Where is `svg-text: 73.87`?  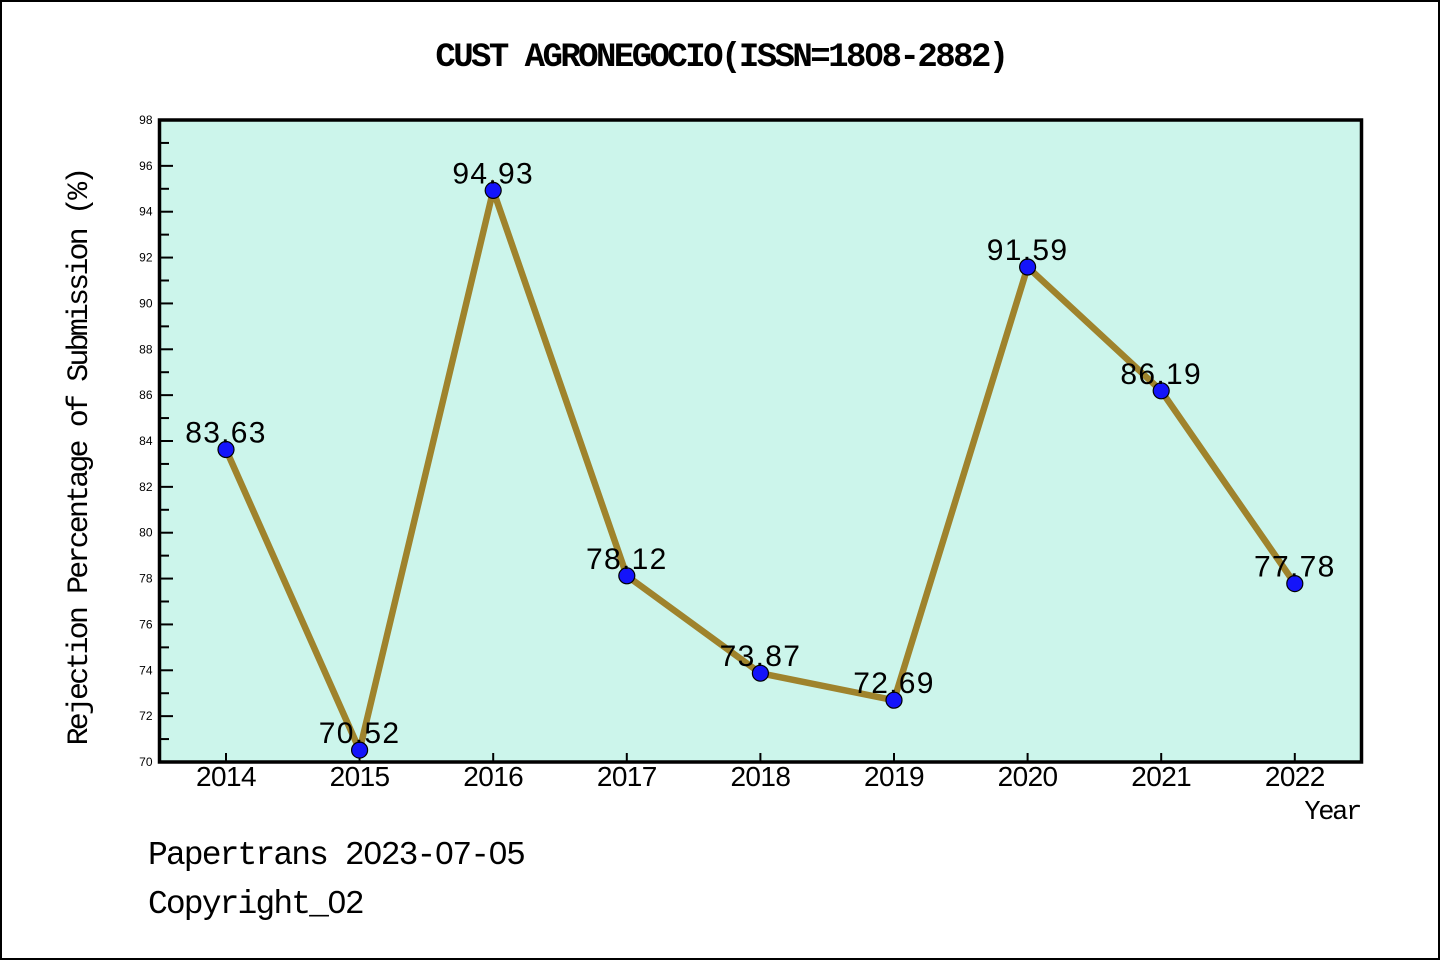
svg-text: 73.87 is located at coordinates (761, 656).